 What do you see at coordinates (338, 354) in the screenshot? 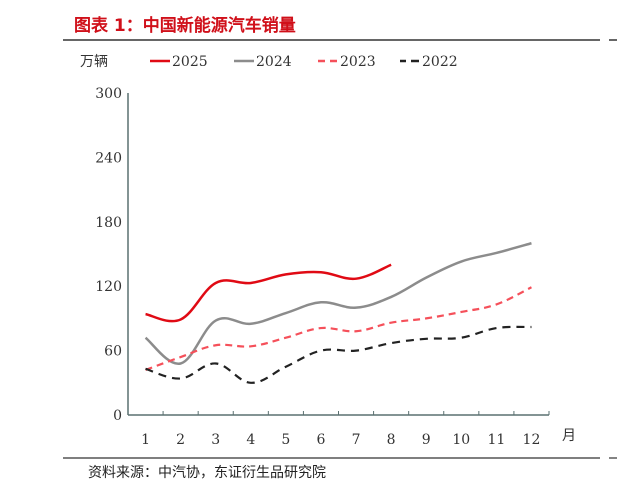
I see `series-line-2022` at bounding box center [338, 354].